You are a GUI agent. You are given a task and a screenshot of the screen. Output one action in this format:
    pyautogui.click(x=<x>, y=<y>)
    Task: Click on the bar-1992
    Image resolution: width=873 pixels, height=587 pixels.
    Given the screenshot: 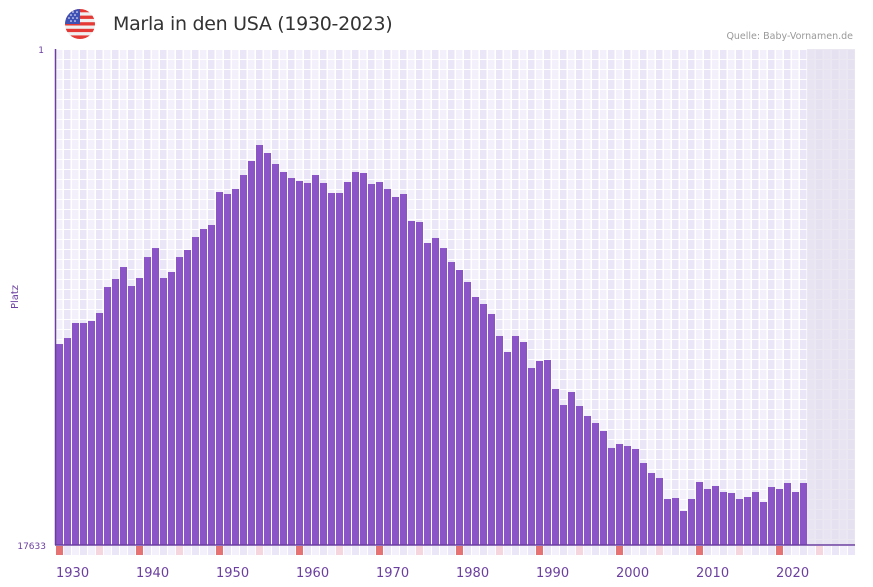 What is the action you would take?
    pyautogui.click(x=555, y=466)
    